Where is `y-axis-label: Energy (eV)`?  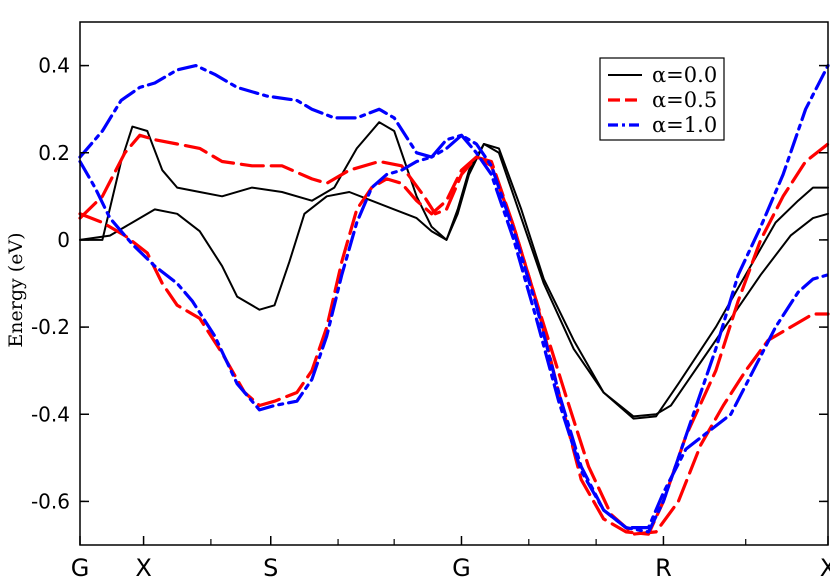
y-axis-label: Energy (eV) is located at coordinates (16, 289).